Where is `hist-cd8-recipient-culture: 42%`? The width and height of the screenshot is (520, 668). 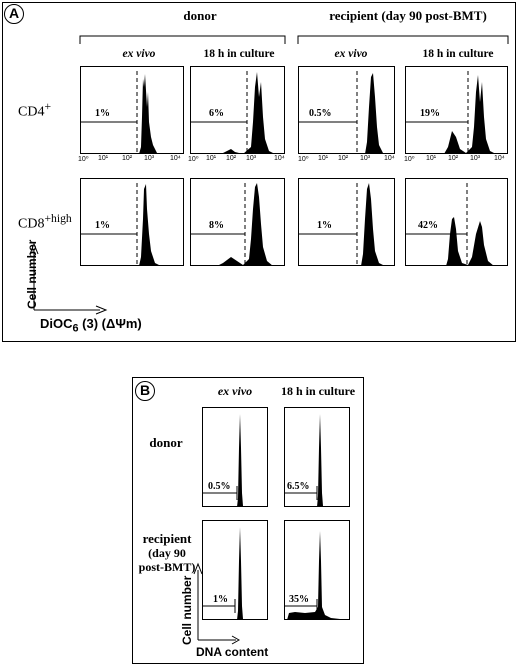
hist-cd8-recipient-culture: 42% is located at coordinates (456, 222).